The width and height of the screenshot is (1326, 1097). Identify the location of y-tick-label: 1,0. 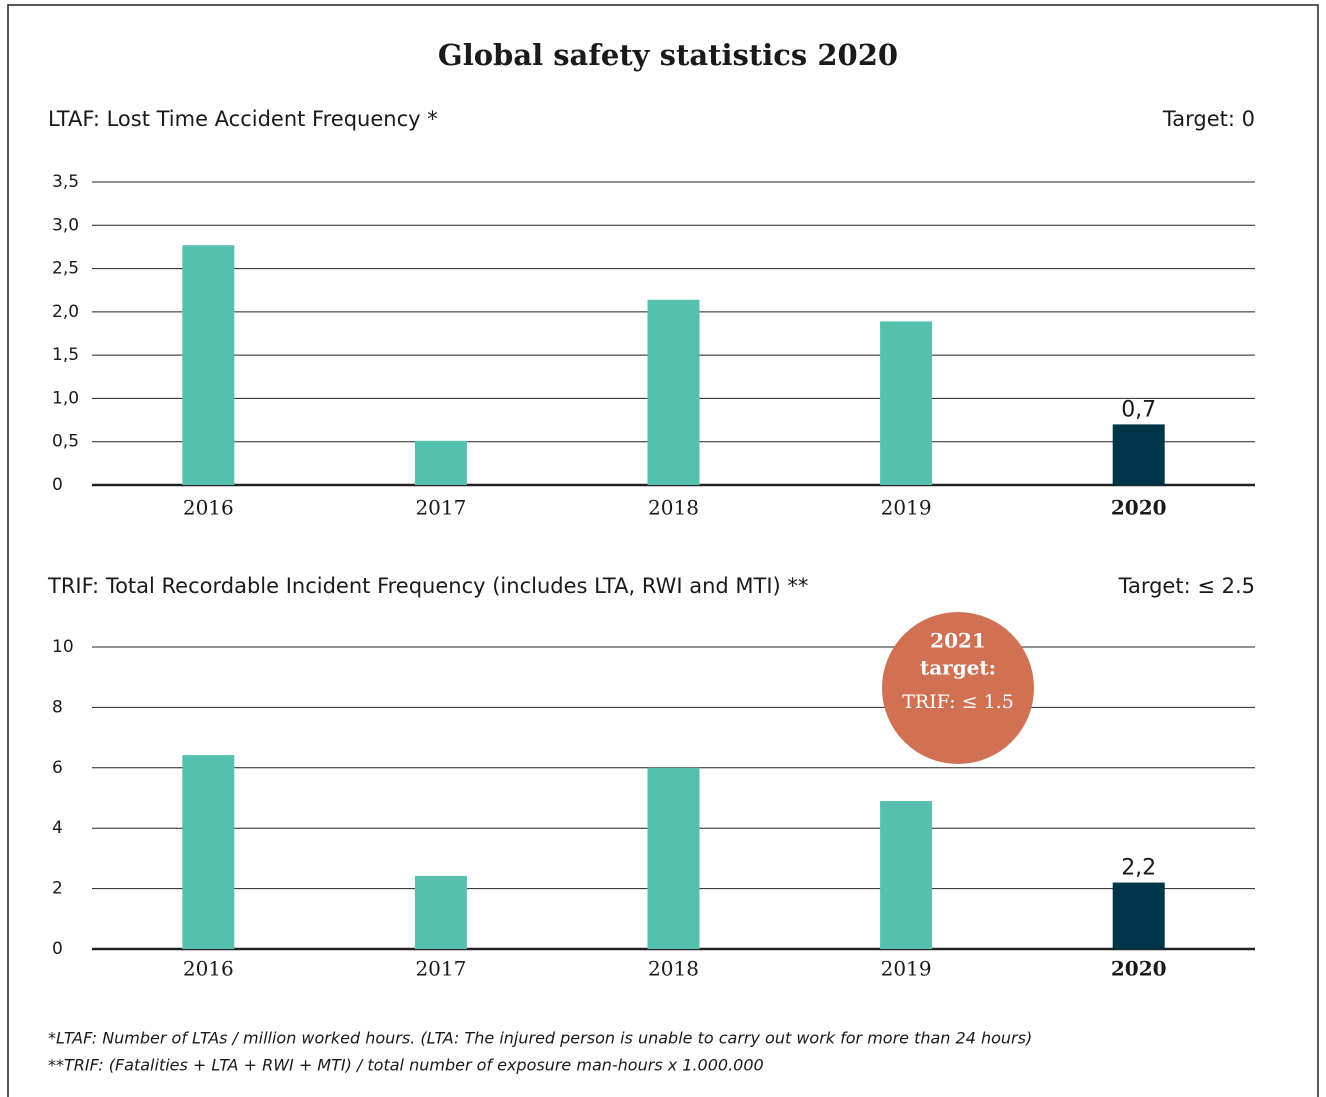
(65, 398).